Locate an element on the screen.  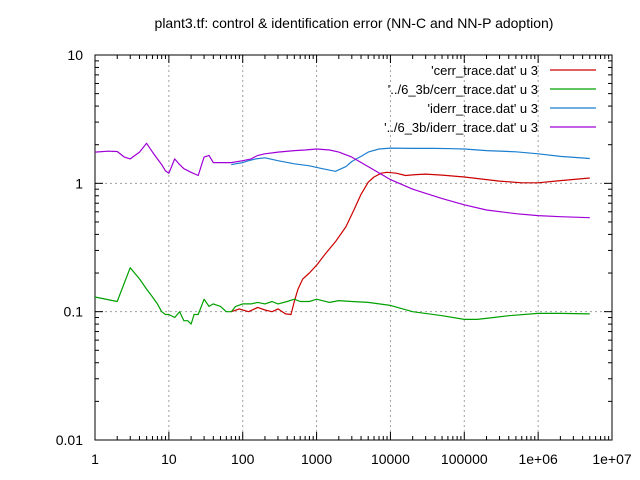
legend-label-4: '../6_3b/iderr_trace.dat' u 3 is located at coordinates (461, 127).